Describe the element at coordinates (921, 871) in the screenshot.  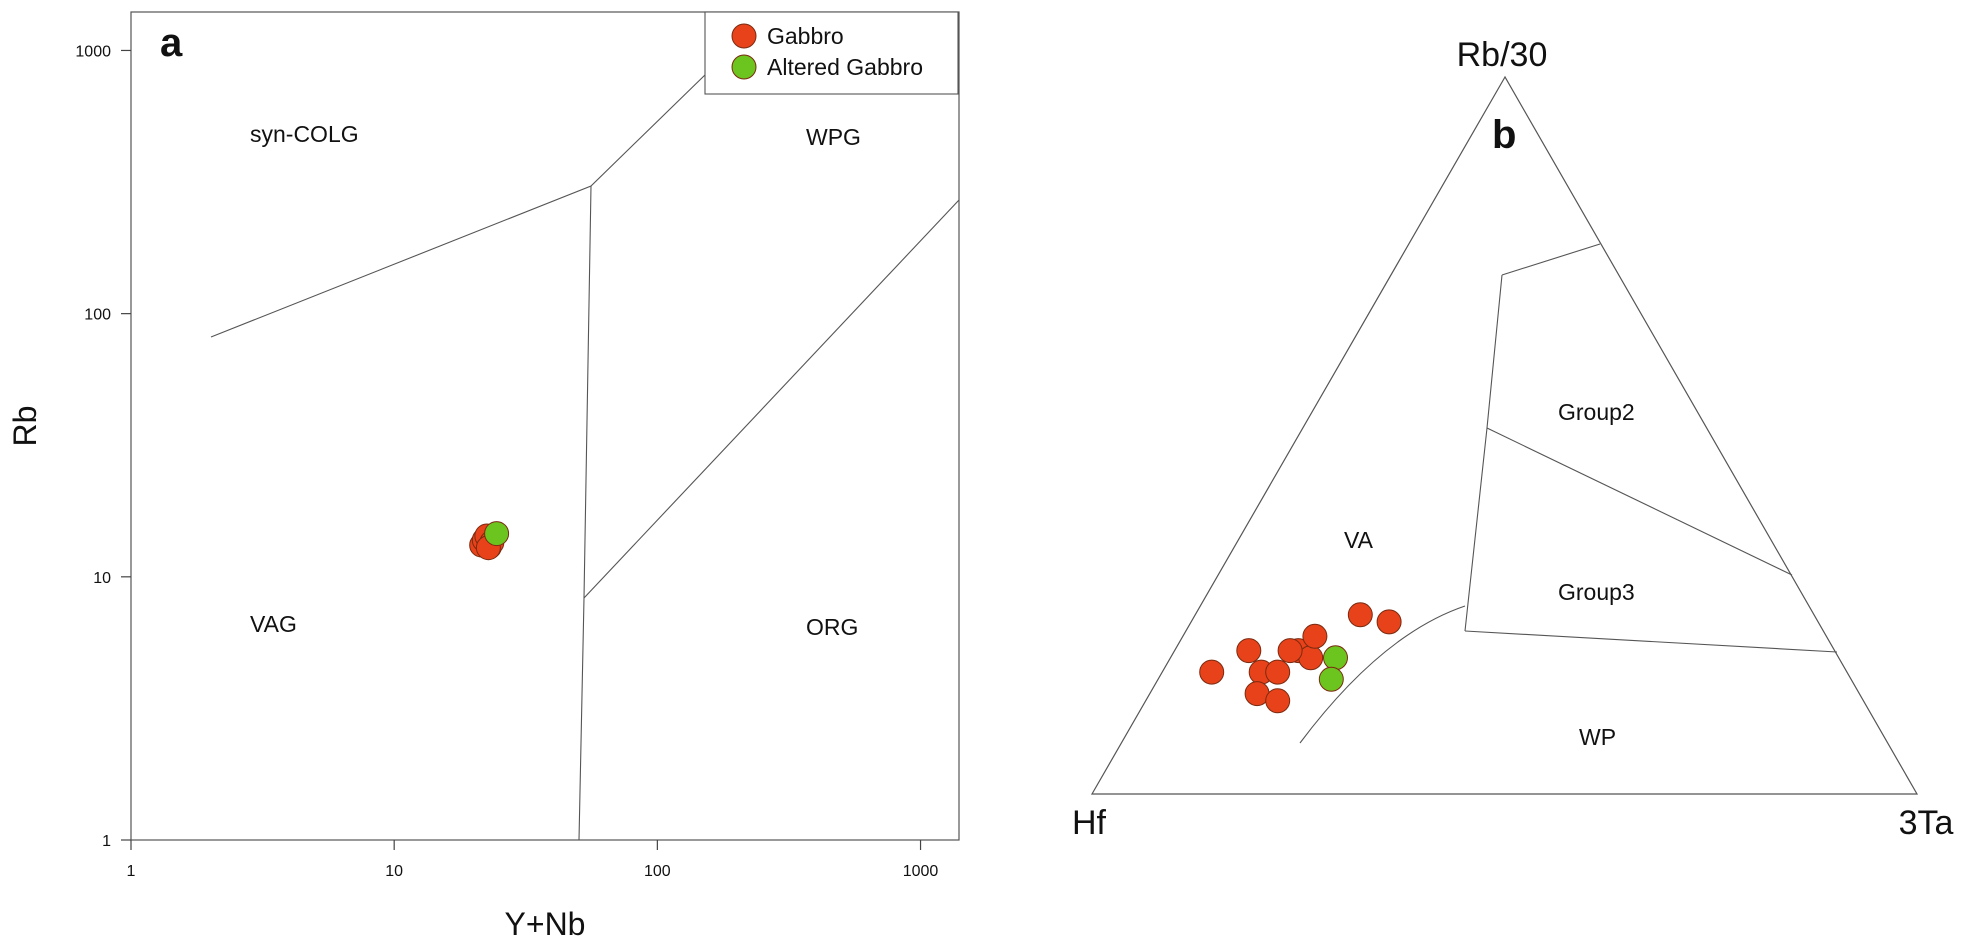
I see `x-tick-label: 1000` at that location.